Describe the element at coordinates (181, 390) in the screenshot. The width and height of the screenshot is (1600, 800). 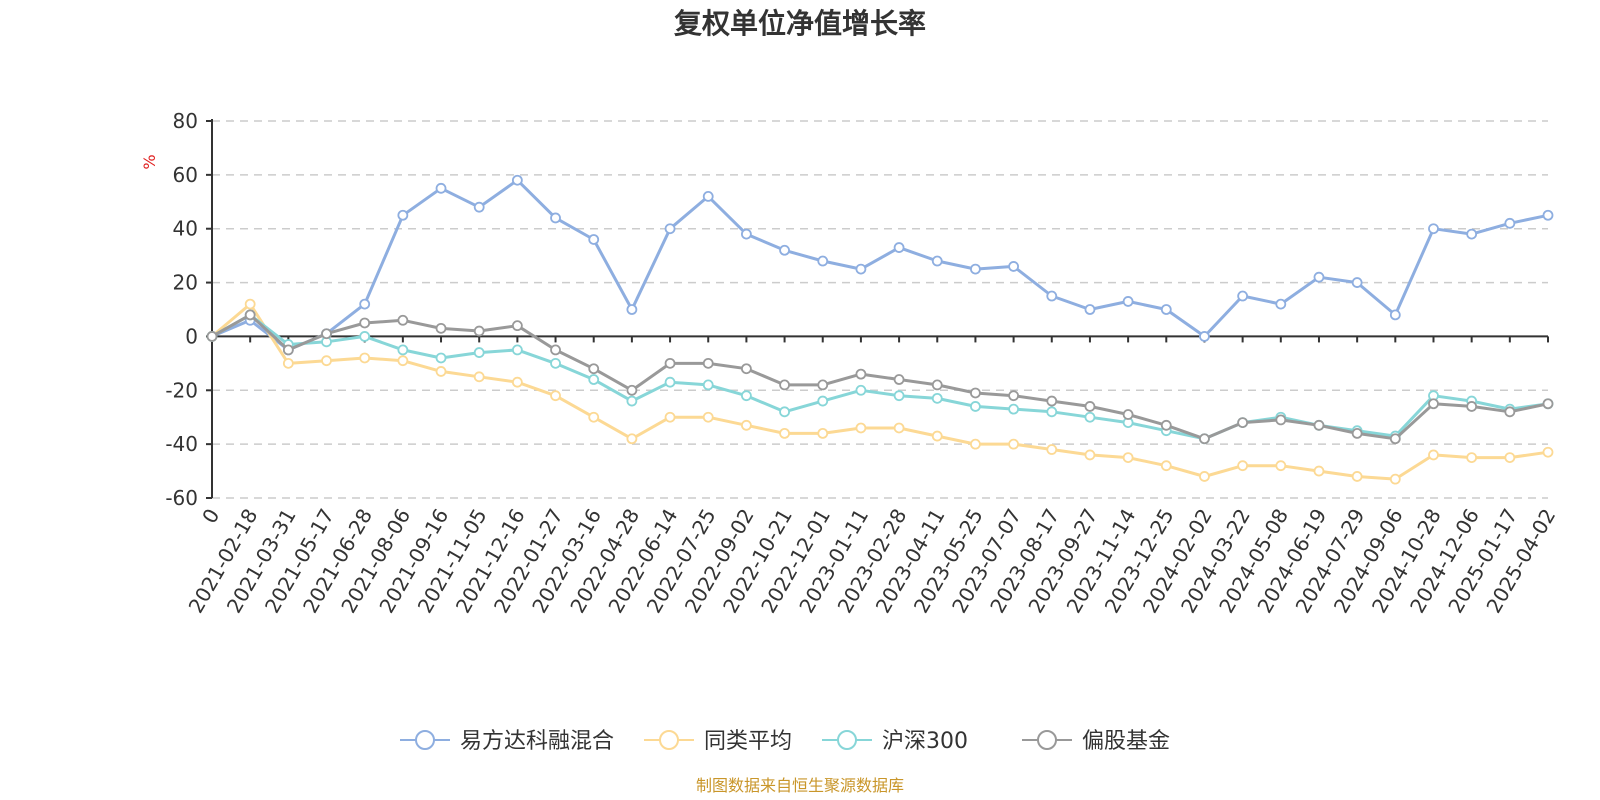
I see `y-tick-label: -20` at that location.